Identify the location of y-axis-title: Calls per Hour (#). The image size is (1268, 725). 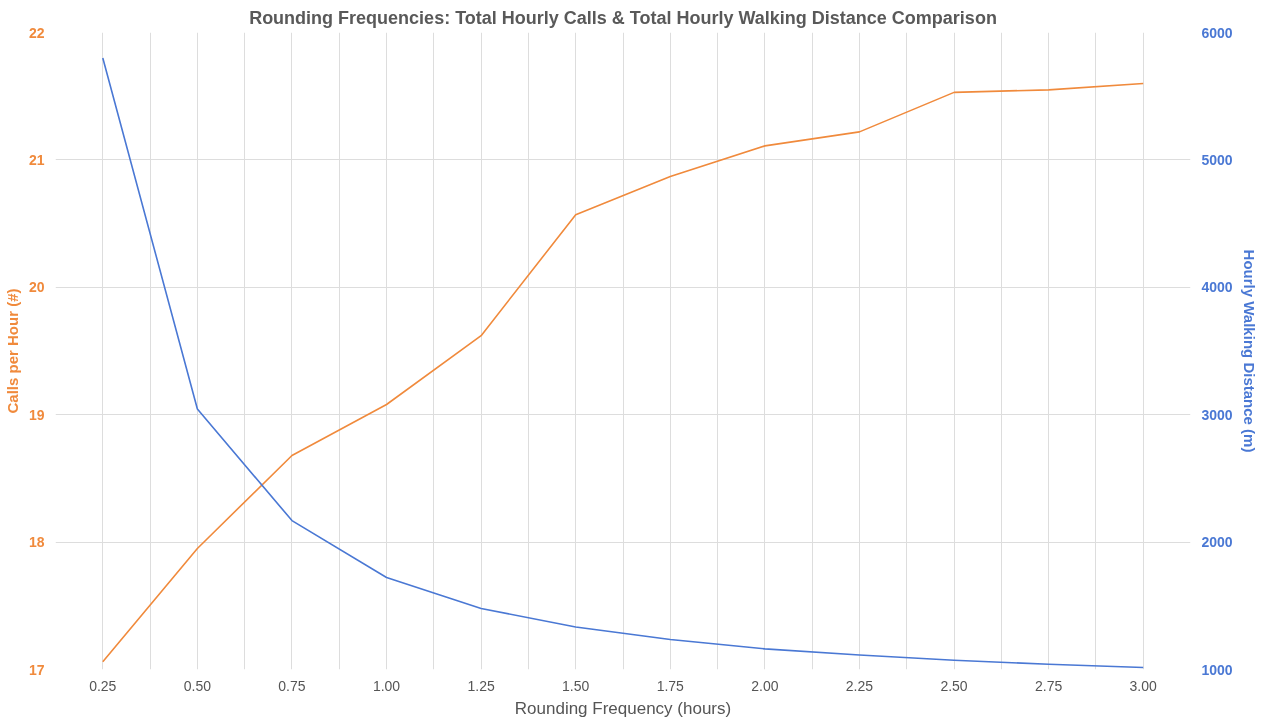
(12, 351).